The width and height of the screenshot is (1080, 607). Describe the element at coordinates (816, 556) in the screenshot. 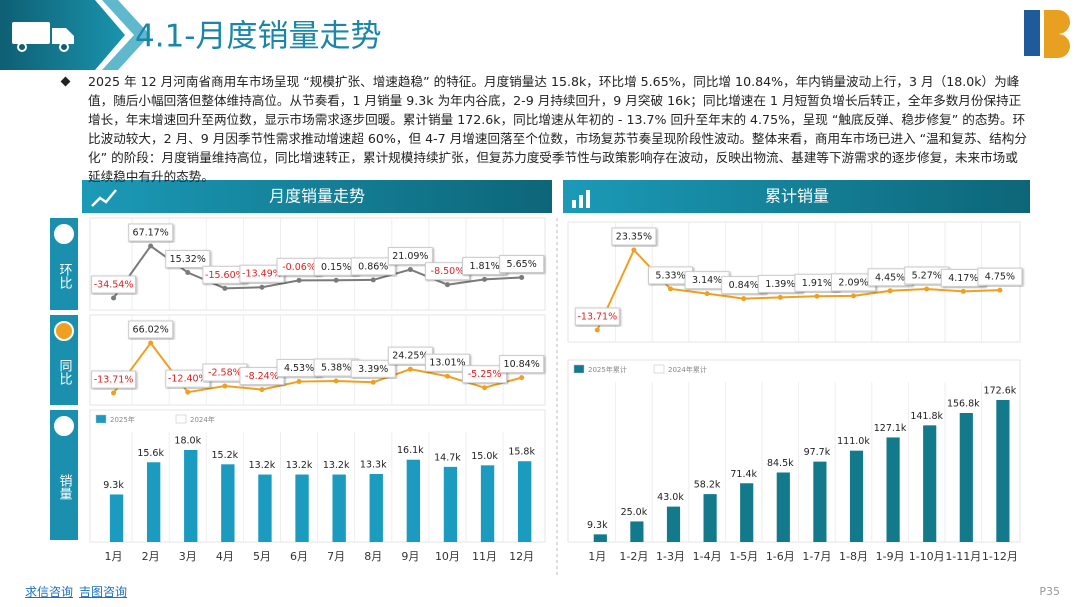

I see `x-tick-label: 1-7月` at that location.